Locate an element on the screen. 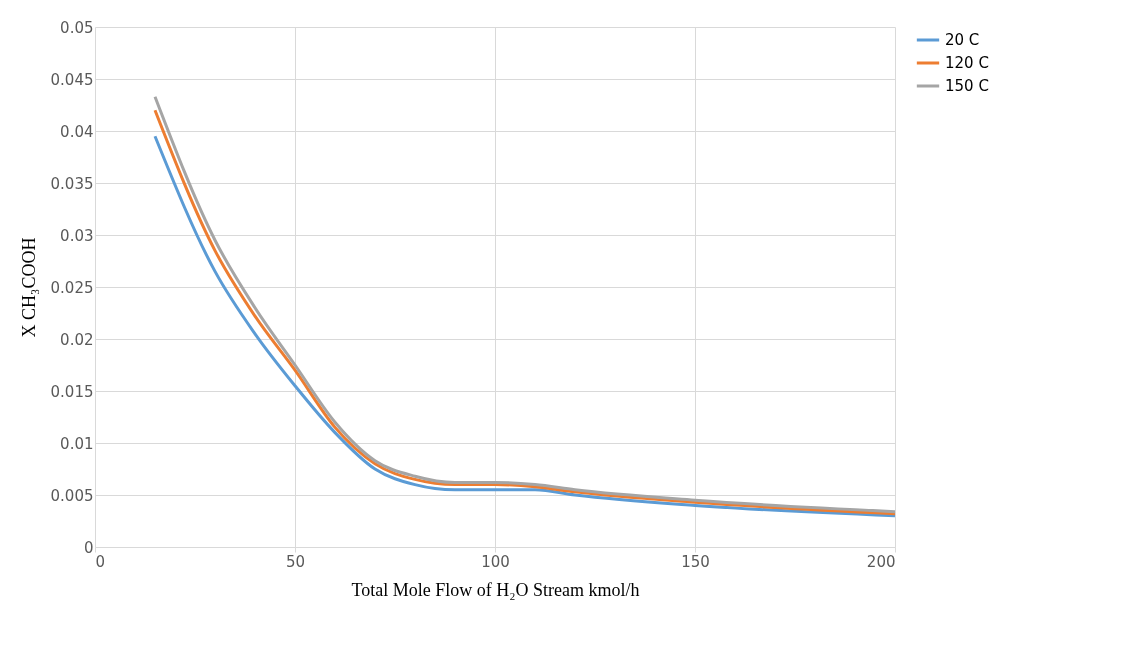  x-tick-label: 100 is located at coordinates (495, 561).